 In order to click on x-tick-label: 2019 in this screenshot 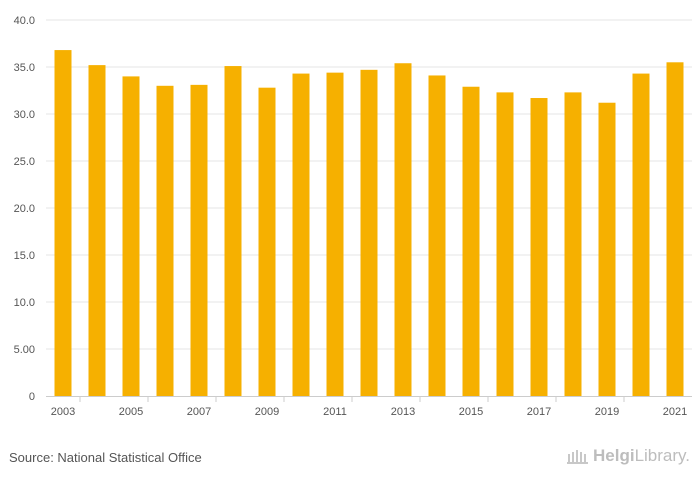, I will do `click(607, 412)`.